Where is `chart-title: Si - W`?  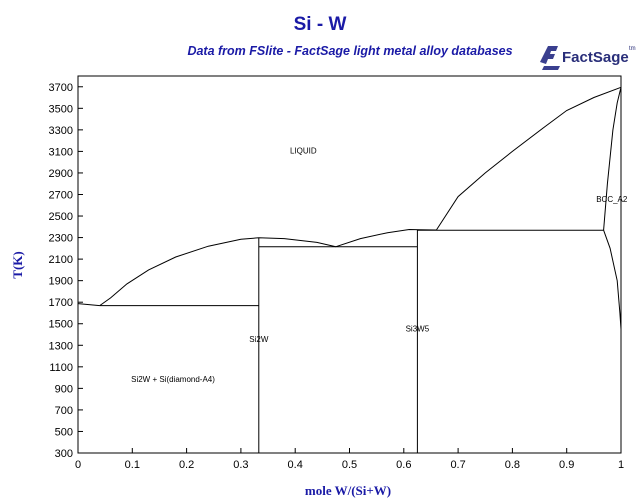 chart-title: Si - W is located at coordinates (320, 24).